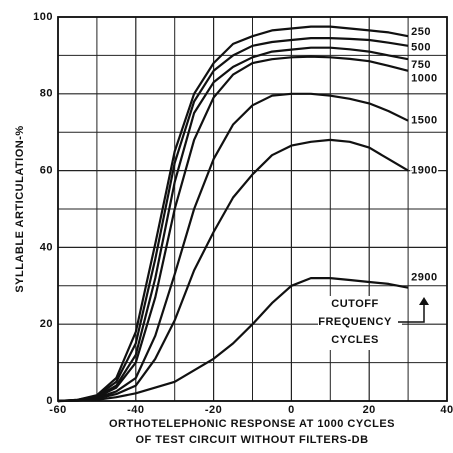 This screenshot has width=453, height=453. What do you see at coordinates (411, 311) in the screenshot?
I see `annotation-arrow` at bounding box center [411, 311].